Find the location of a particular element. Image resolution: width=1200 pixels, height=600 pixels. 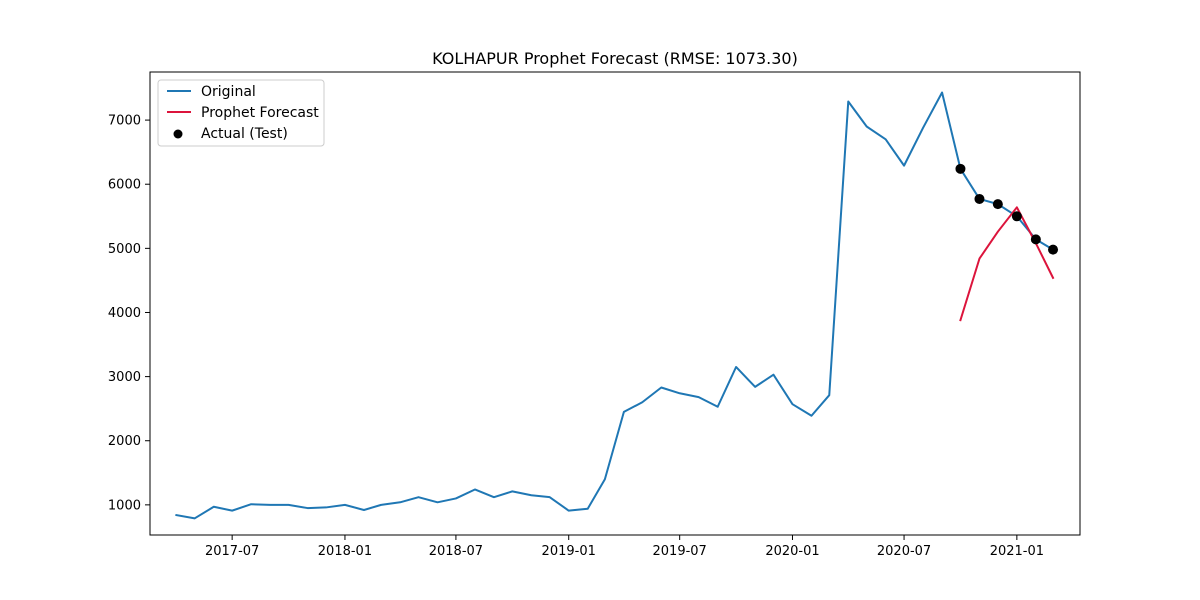

y-tick-label: 4000 is located at coordinates (124, 313).